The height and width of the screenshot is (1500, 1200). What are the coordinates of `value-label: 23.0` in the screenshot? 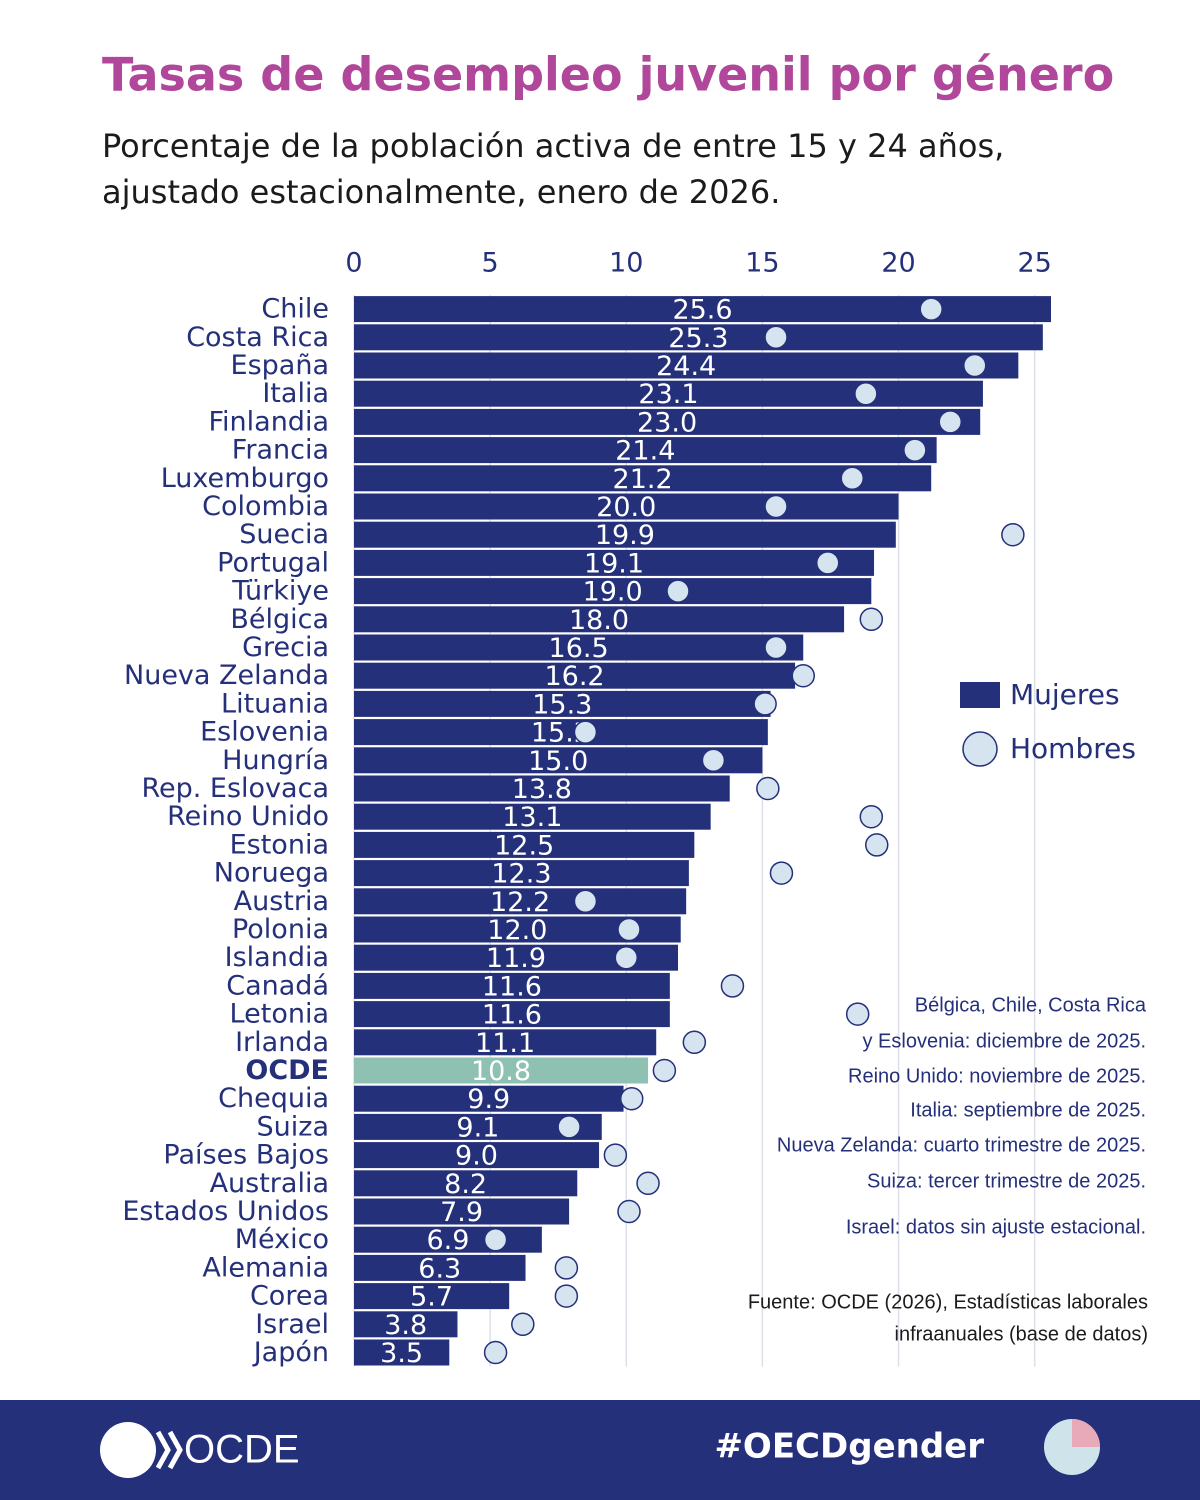 It's located at (667, 422).